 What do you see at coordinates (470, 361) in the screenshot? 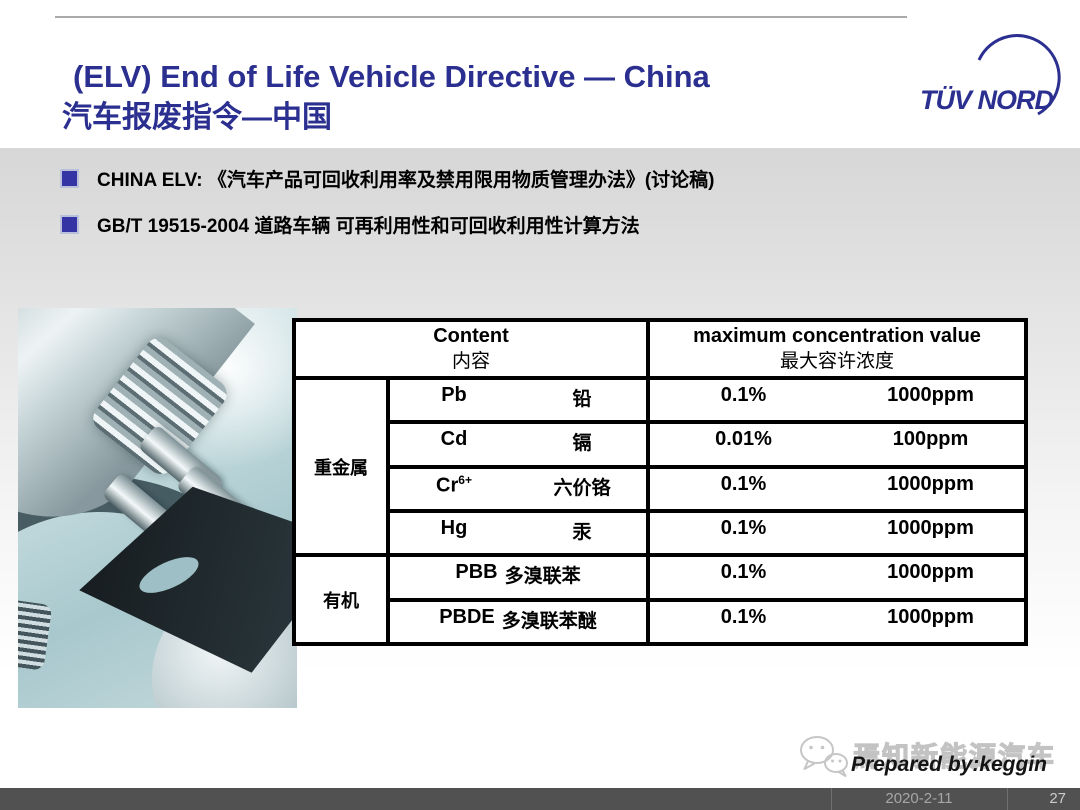
I see `header-content-cn: 内容` at bounding box center [470, 361].